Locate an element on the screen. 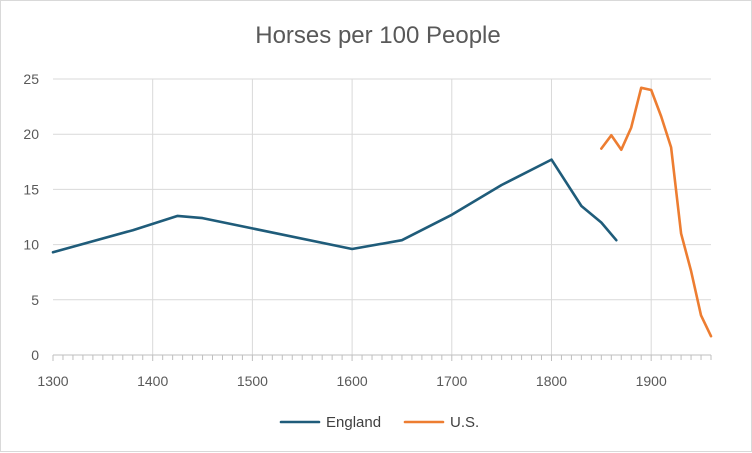  y-tick-label: 15 is located at coordinates (31, 189).